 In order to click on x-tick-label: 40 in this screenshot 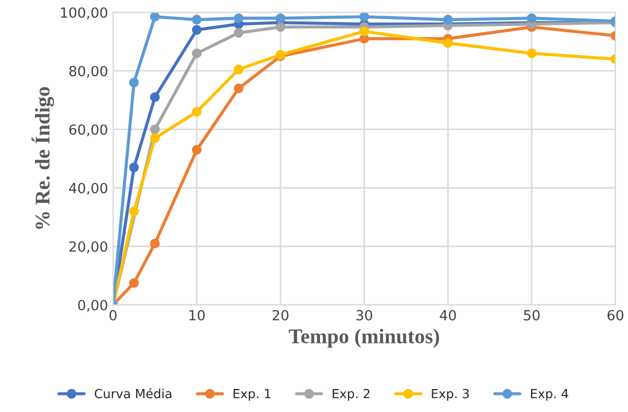, I will do `click(448, 315)`.